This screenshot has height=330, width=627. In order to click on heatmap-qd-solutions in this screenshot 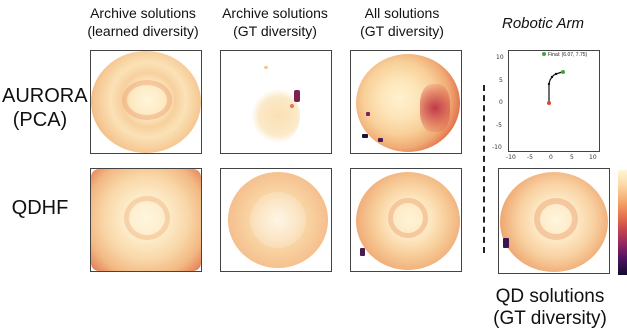, I will do `click(550, 224)`.